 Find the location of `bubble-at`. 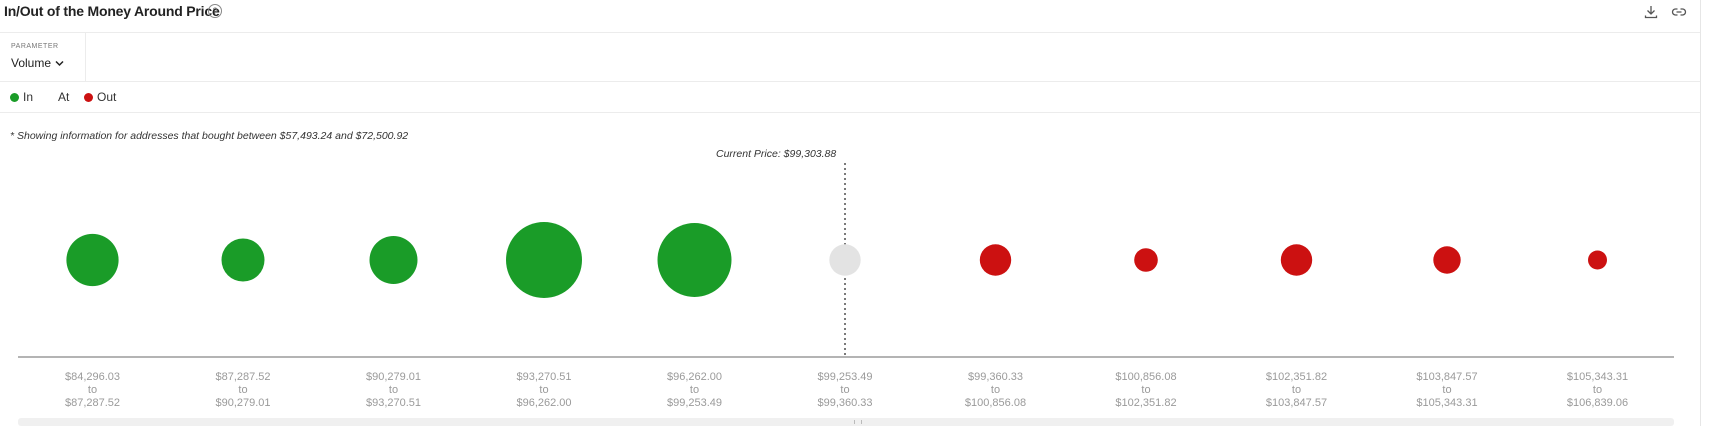

bubble-at is located at coordinates (845, 260).